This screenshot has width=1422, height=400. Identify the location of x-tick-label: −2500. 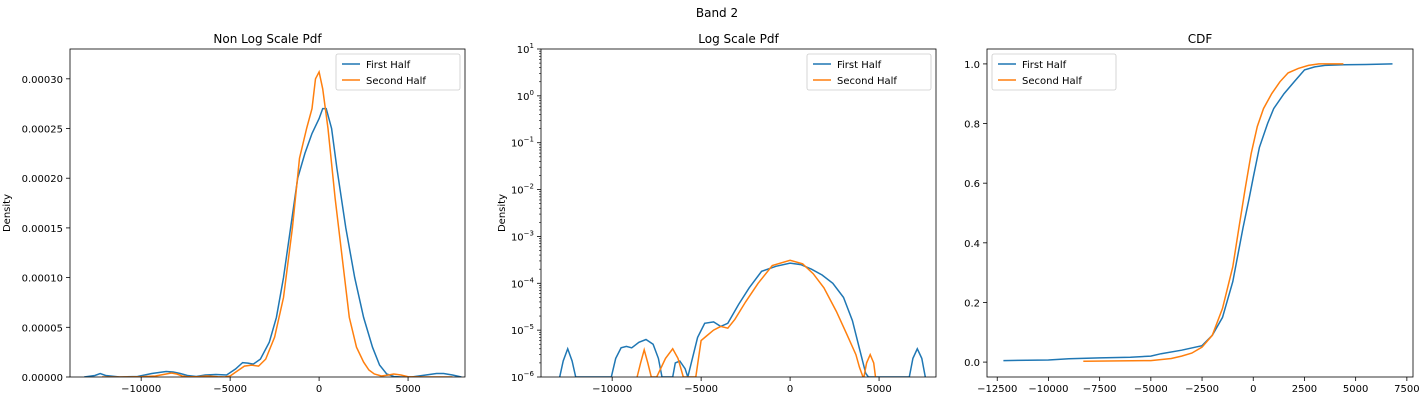
(1202, 389).